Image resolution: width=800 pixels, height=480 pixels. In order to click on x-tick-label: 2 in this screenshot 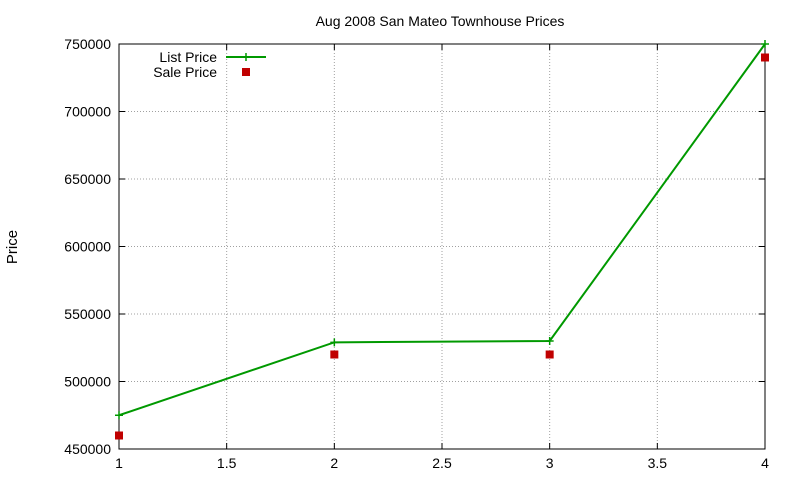, I will do `click(334, 463)`.